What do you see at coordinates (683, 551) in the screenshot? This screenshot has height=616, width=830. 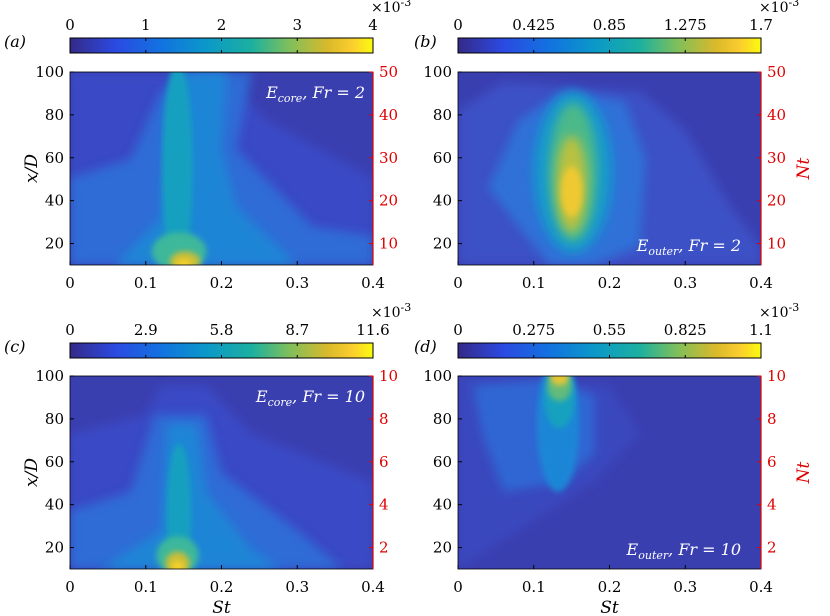 I see `panel-annotation: Eouter, Fr = 10` at bounding box center [683, 551].